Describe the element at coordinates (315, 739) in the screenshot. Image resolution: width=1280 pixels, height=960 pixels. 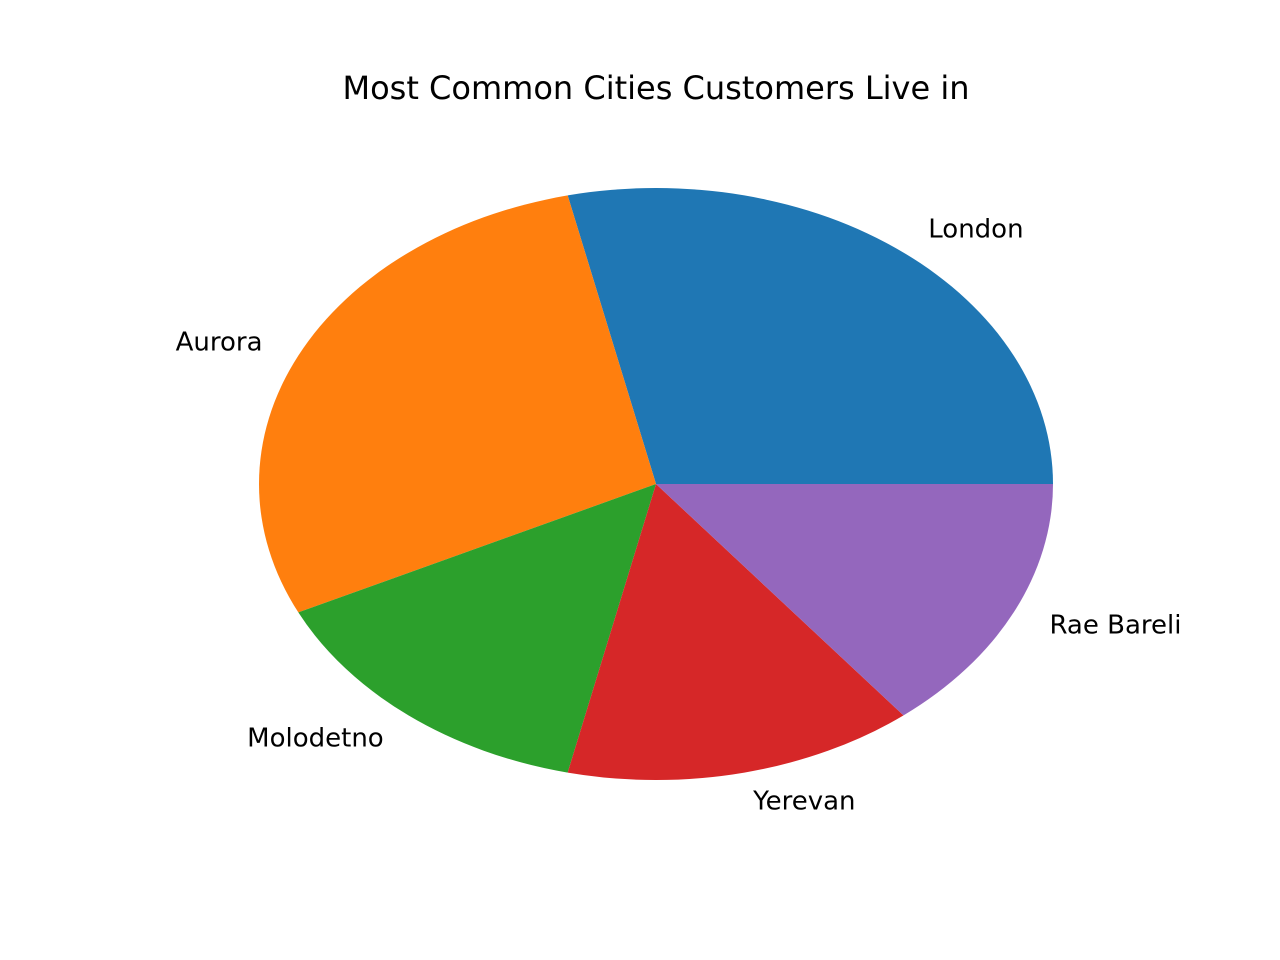
I see `pie-label-molodetno: Molodetno` at that location.